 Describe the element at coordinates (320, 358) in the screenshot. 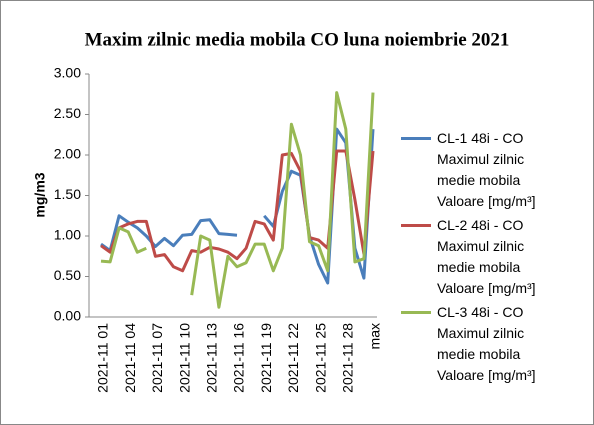

I see `x-tick-label: 2021-11 25` at that location.